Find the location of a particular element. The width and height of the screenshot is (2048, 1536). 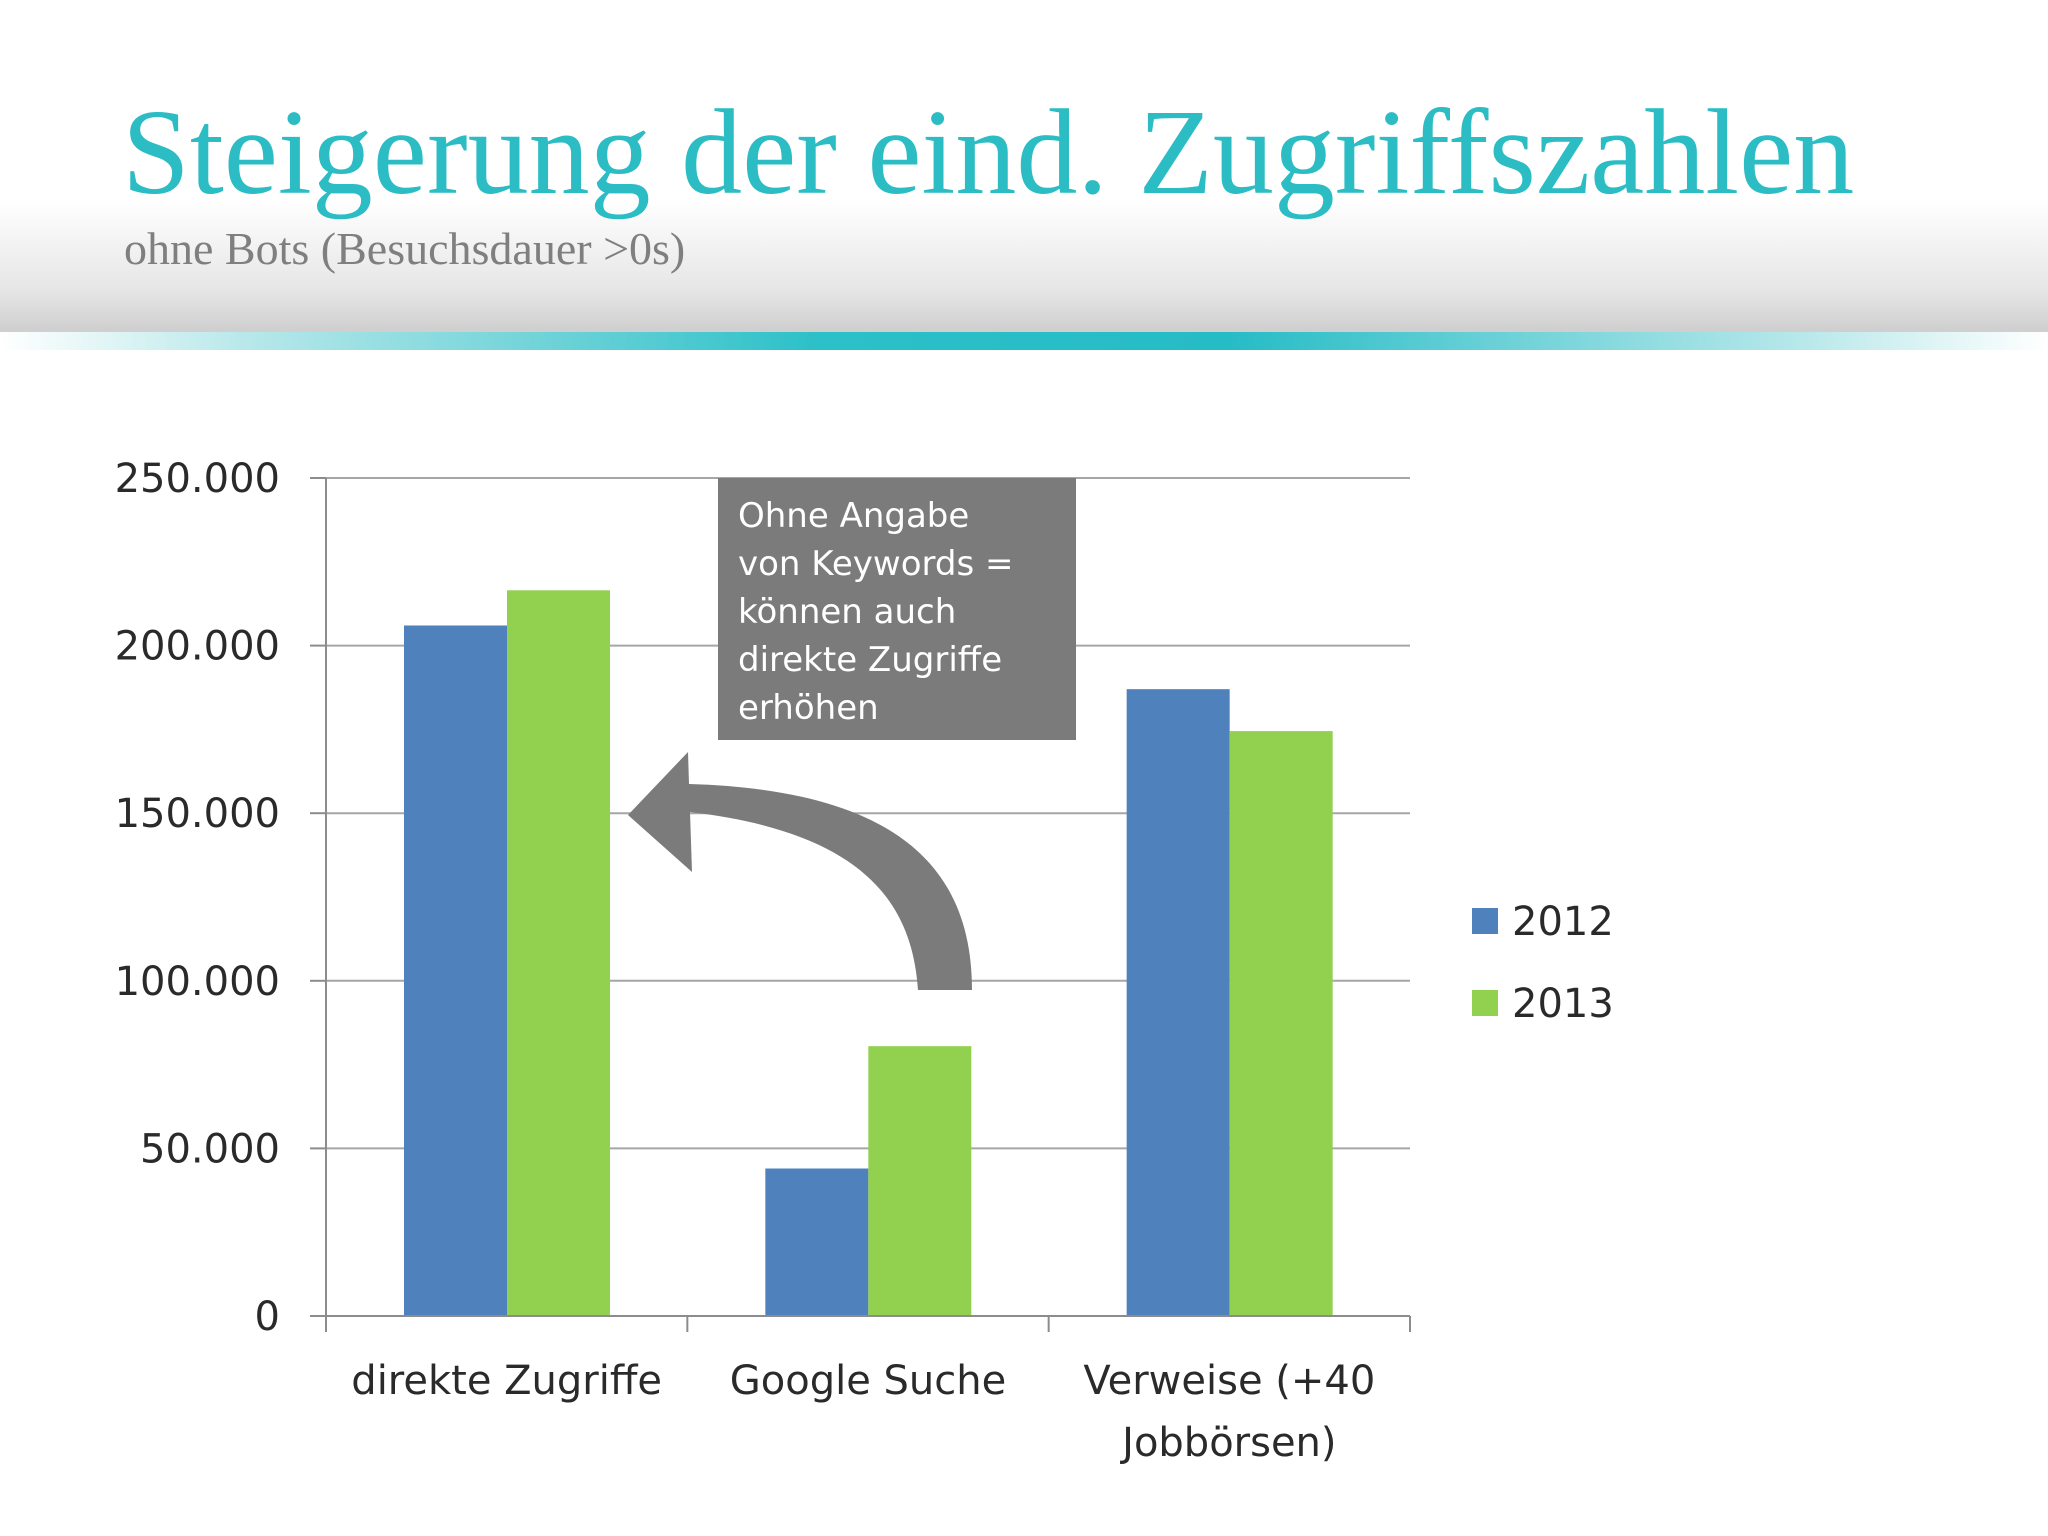

y-tick-label: 50.000 is located at coordinates (210, 1149).